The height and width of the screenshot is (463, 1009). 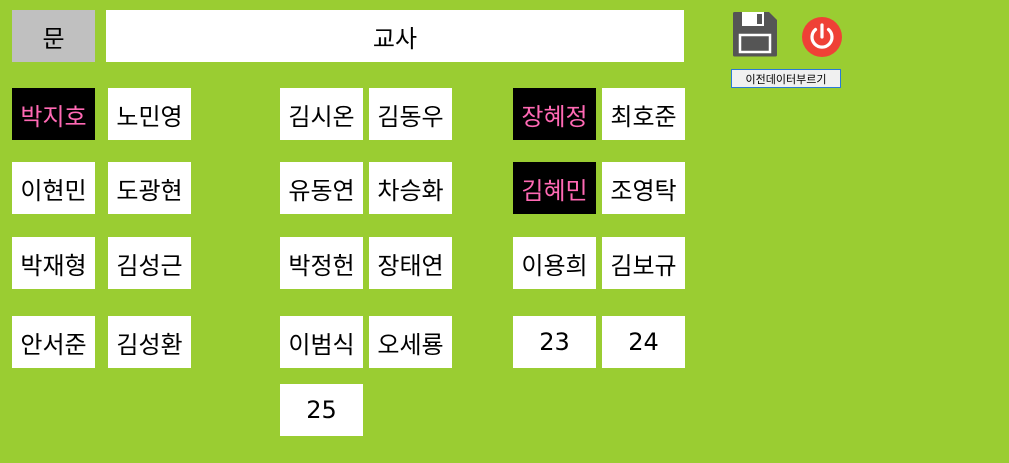 What do you see at coordinates (149, 263) in the screenshot?
I see `seat-14: 김성근` at bounding box center [149, 263].